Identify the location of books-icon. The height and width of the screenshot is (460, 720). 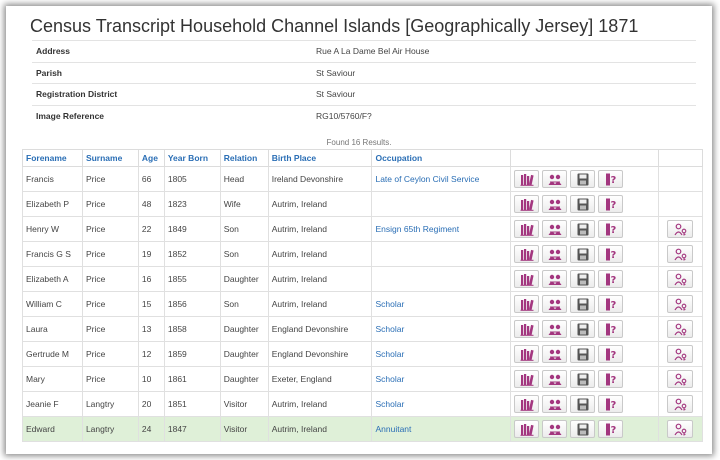
(527, 180).